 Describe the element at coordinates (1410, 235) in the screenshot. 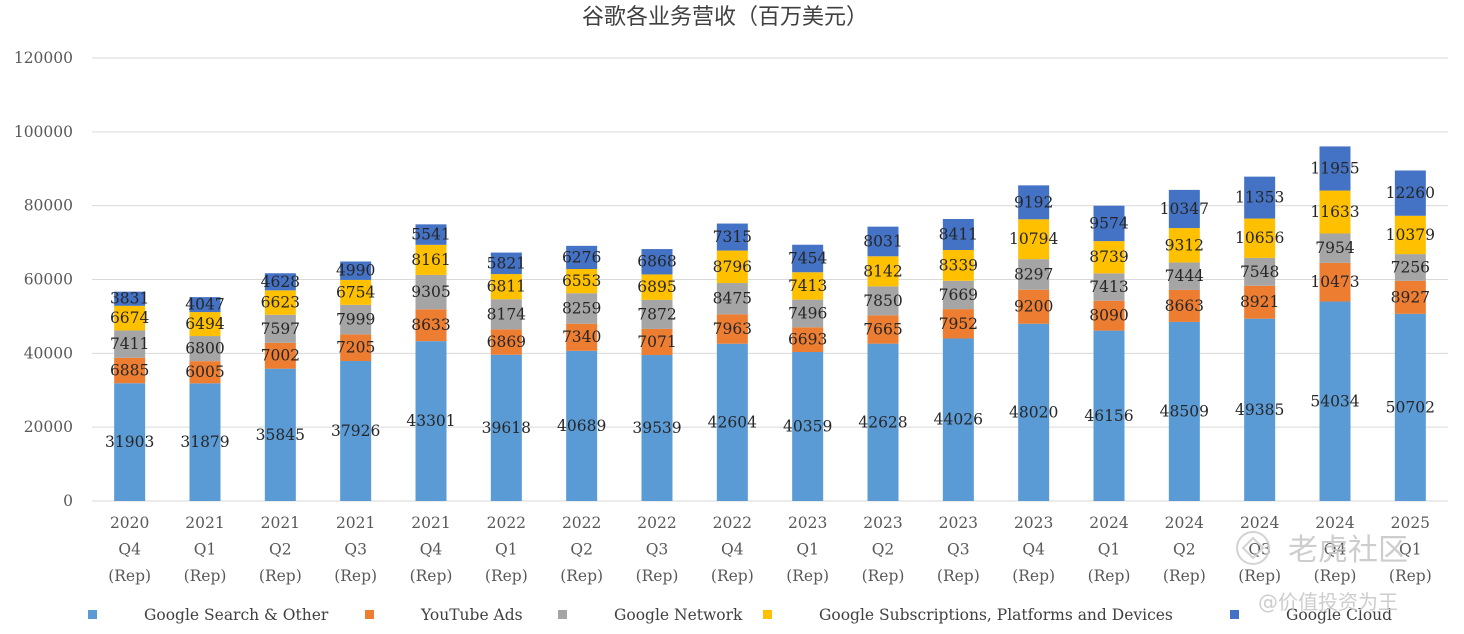

I see `data-label: 10379` at that location.